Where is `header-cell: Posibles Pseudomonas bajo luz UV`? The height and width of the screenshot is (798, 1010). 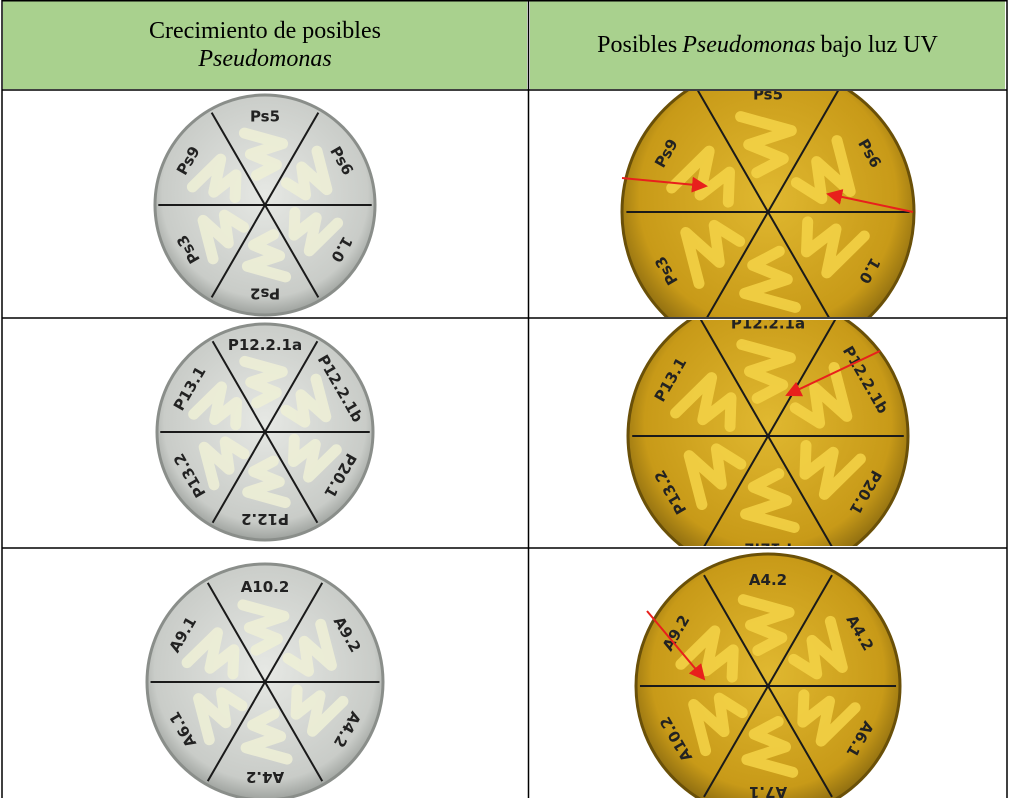
header-cell: Posibles Pseudomonas bajo luz UV is located at coordinates (767, 45).